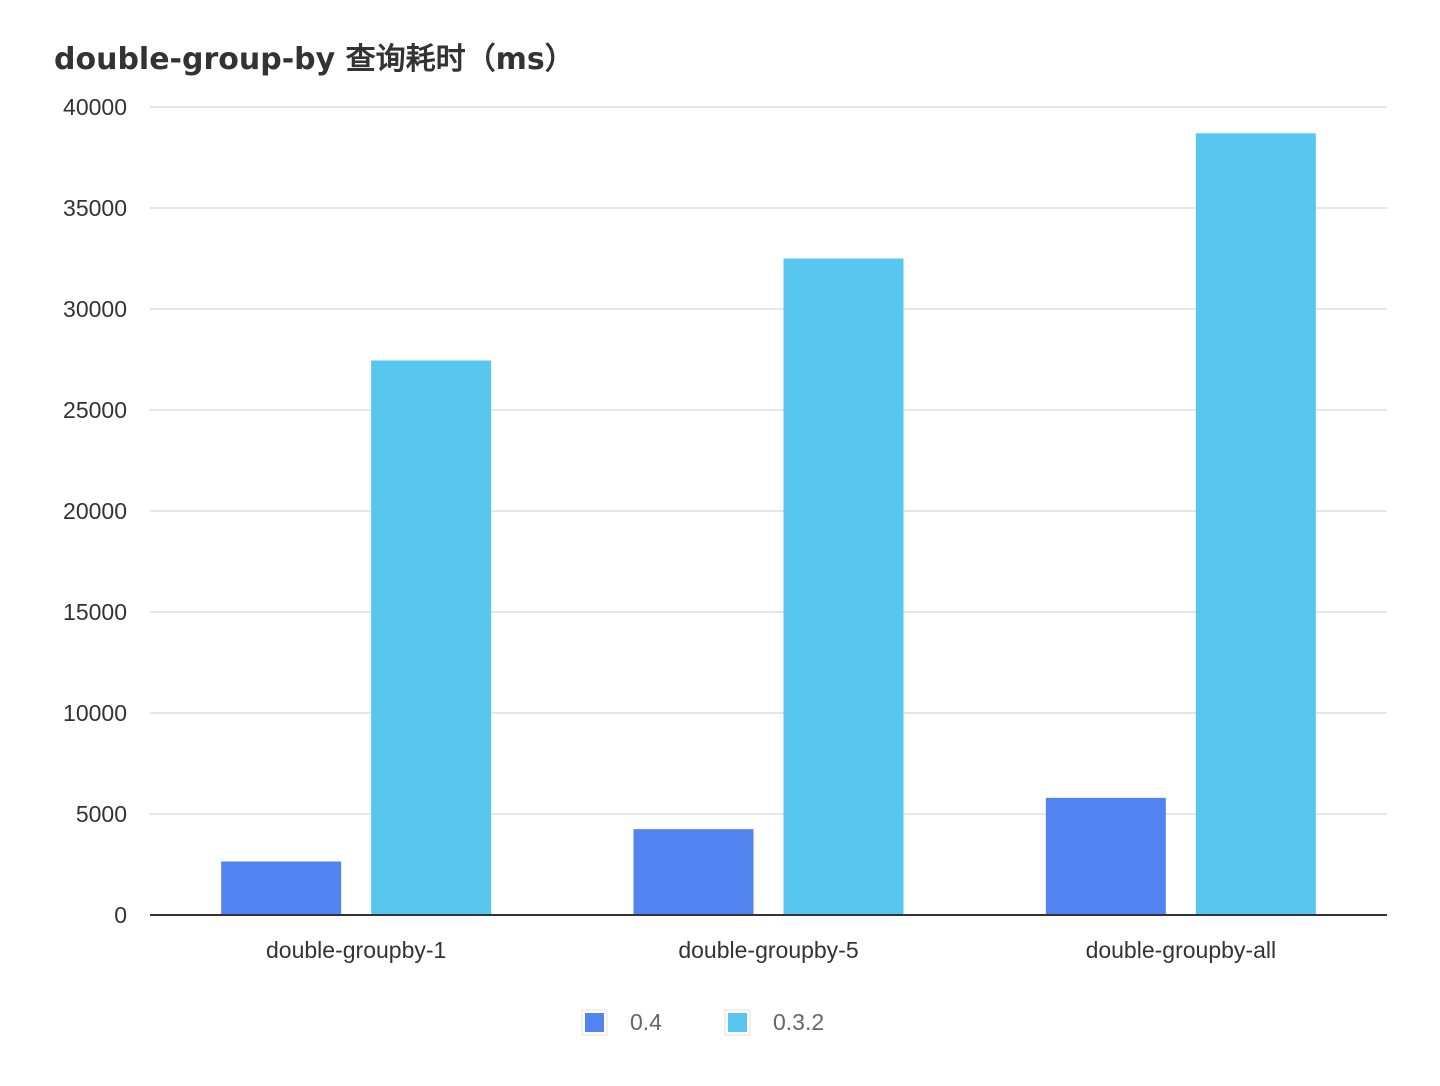  I want to click on x-tick-label: double-groupby-1, so click(356, 950).